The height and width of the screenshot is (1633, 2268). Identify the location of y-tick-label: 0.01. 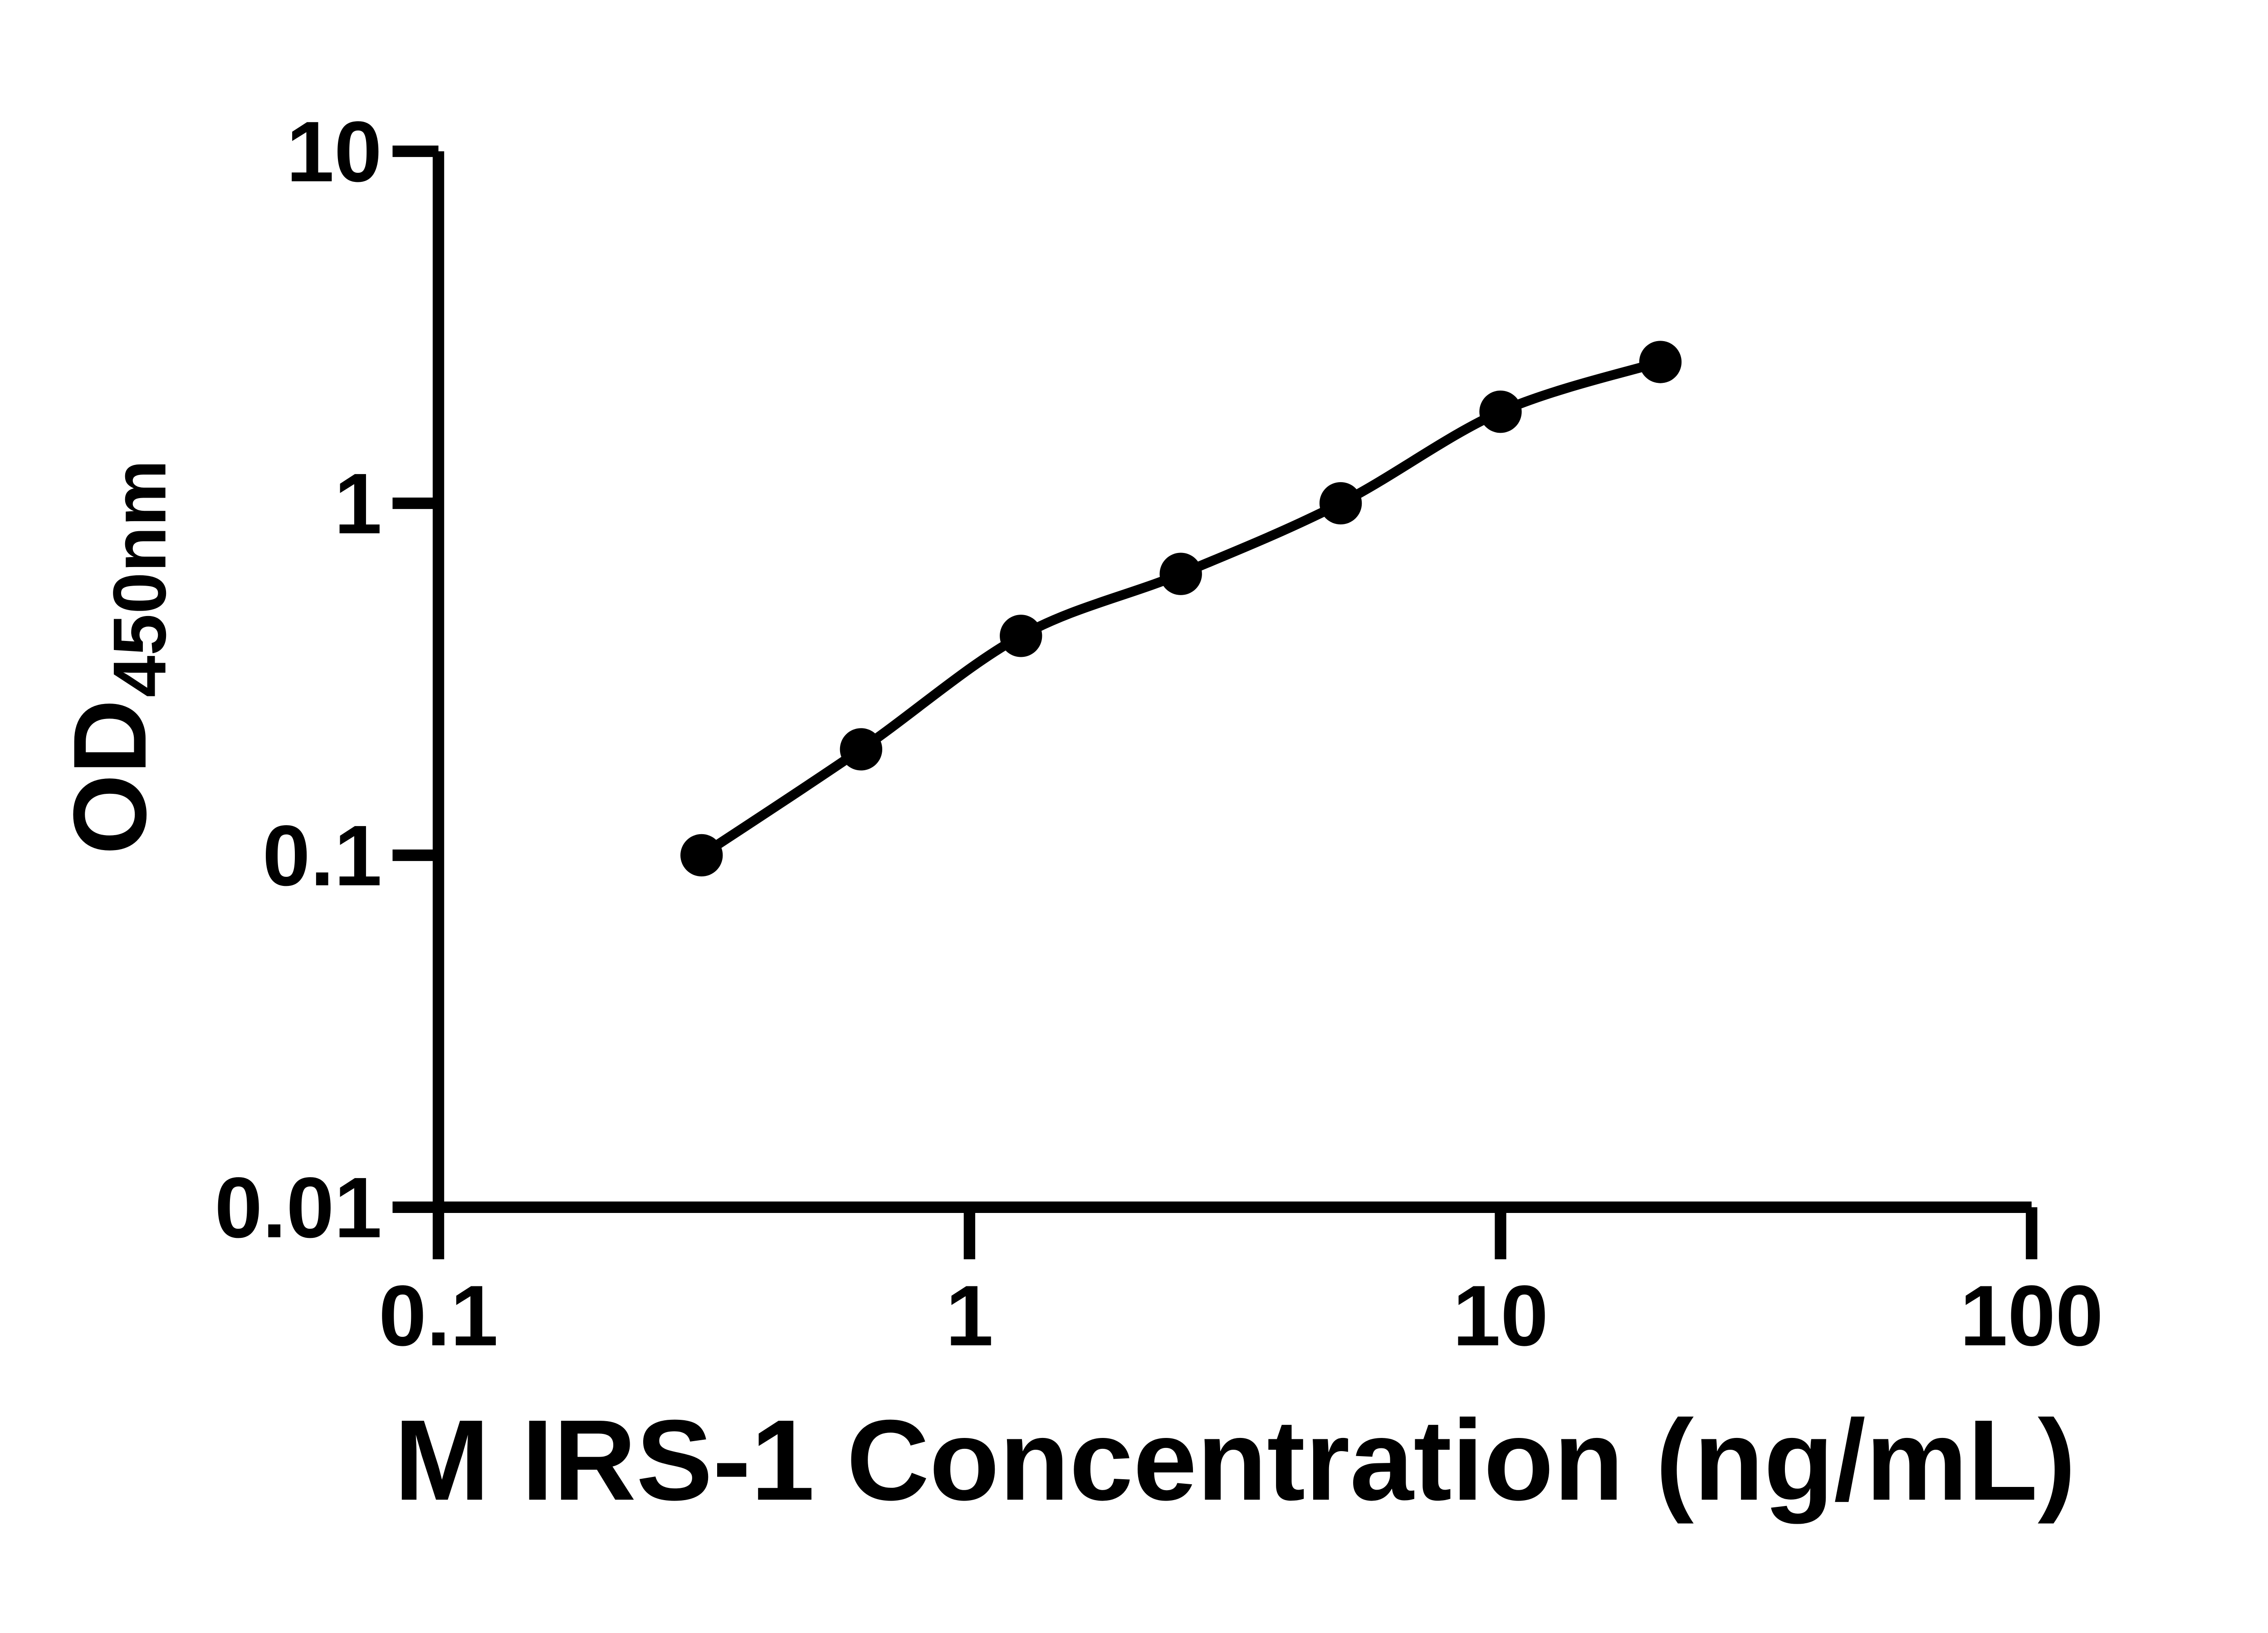
(298, 1208).